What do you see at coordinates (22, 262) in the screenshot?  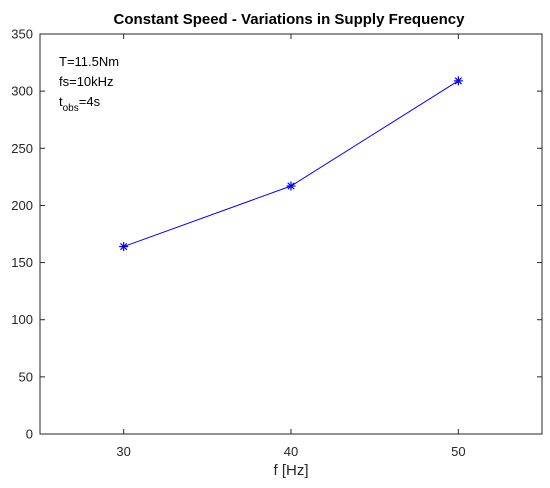 I see `y-tick-label: 150` at bounding box center [22, 262].